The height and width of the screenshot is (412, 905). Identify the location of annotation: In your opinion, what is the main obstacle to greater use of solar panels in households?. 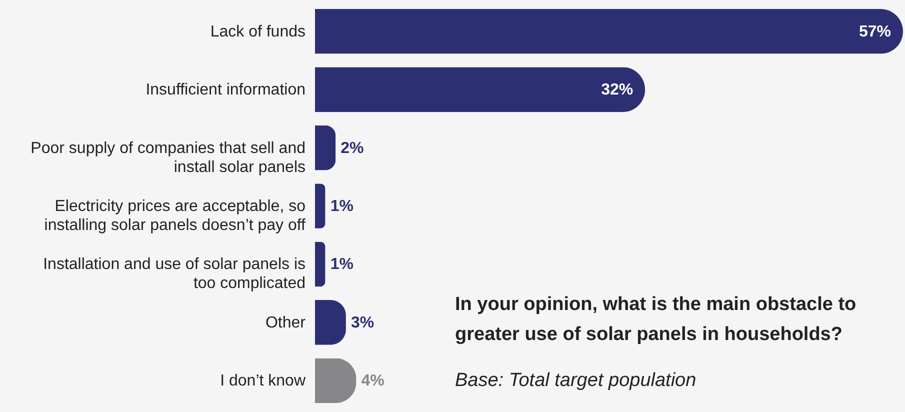
(655, 319).